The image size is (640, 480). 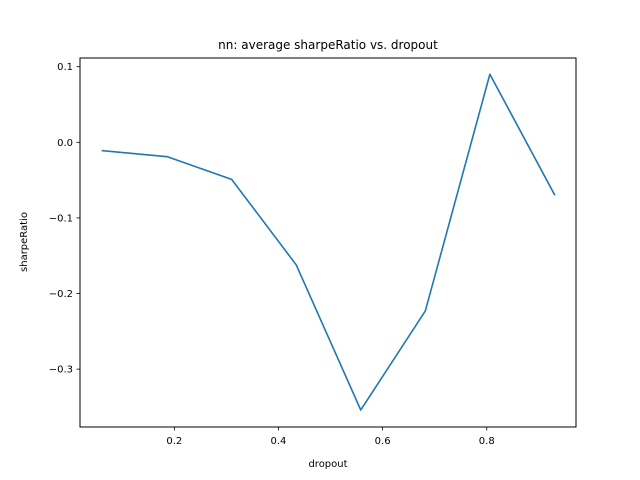 I want to click on y-tick-label: −0.1, so click(x=61, y=218).